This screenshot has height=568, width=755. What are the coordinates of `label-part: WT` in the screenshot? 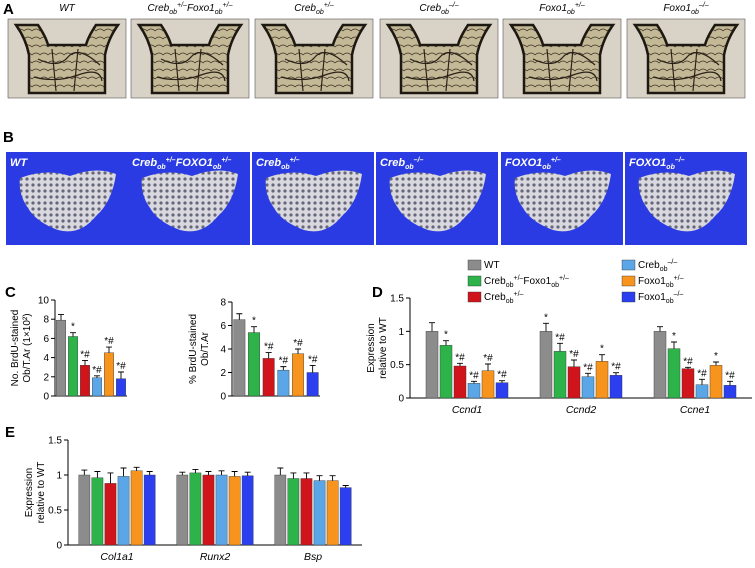 It's located at (19, 163).